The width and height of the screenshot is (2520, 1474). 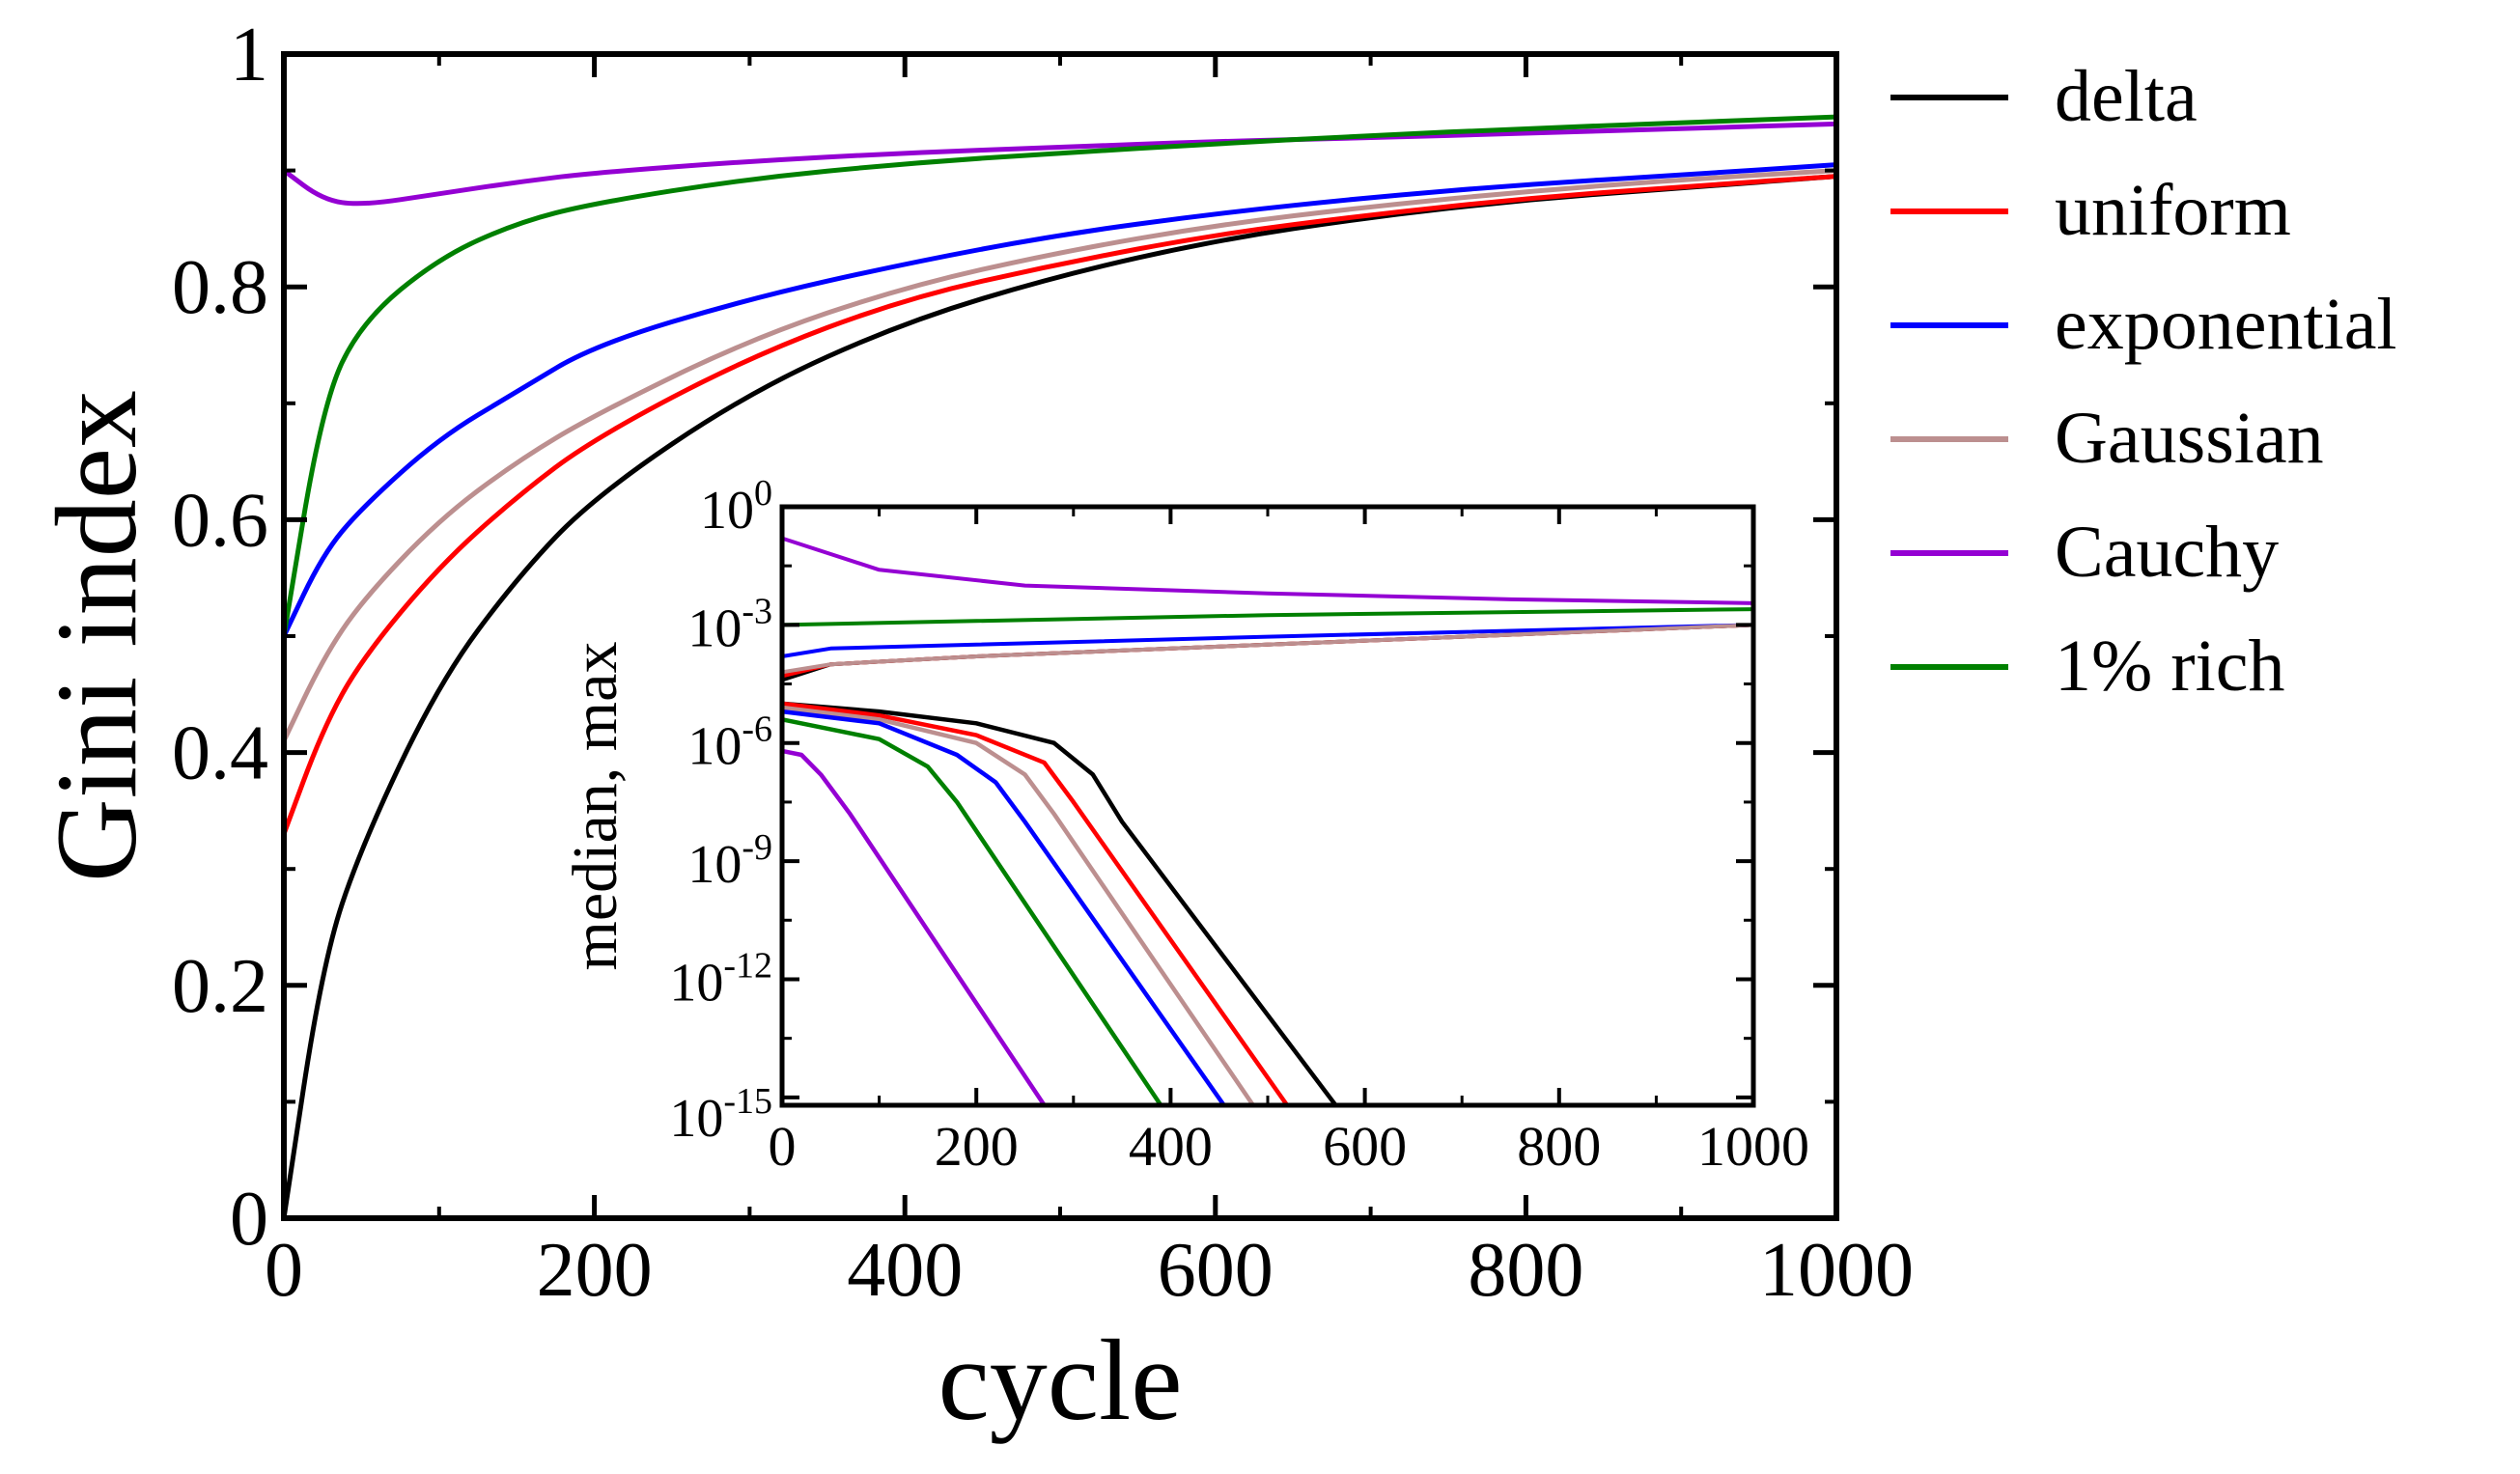 What do you see at coordinates (2127, 96) in the screenshot?
I see `legend-label-delta: delta` at bounding box center [2127, 96].